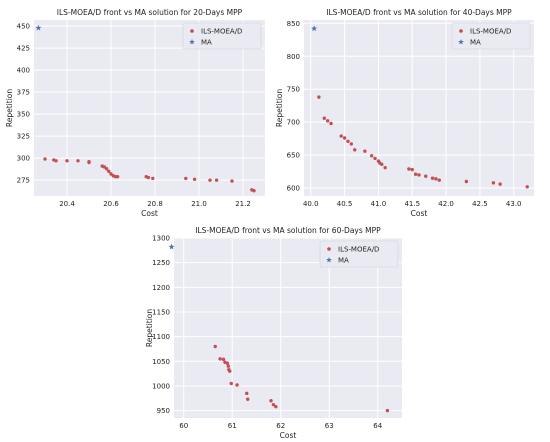 This screenshot has width=550, height=442. What do you see at coordinates (490, 32) in the screenshot?
I see `legend-label: ILS-MOEA/D` at bounding box center [490, 32].